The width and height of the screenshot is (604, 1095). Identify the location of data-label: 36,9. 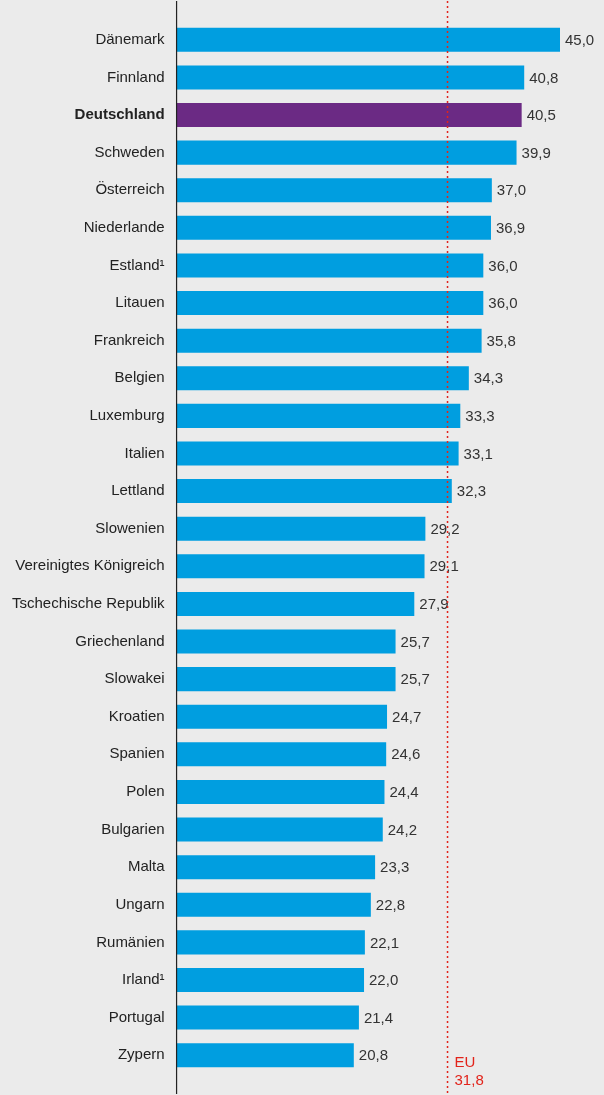
(510, 227).